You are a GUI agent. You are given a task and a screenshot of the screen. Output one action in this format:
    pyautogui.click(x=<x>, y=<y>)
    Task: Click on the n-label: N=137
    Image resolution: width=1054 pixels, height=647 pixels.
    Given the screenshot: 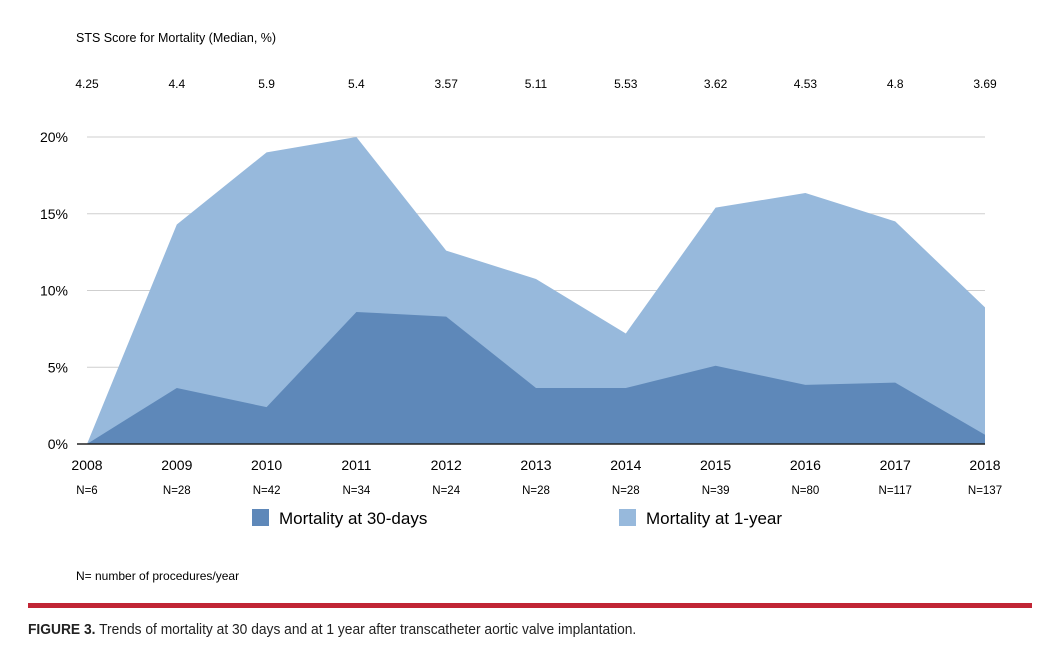 What is the action you would take?
    pyautogui.click(x=985, y=491)
    